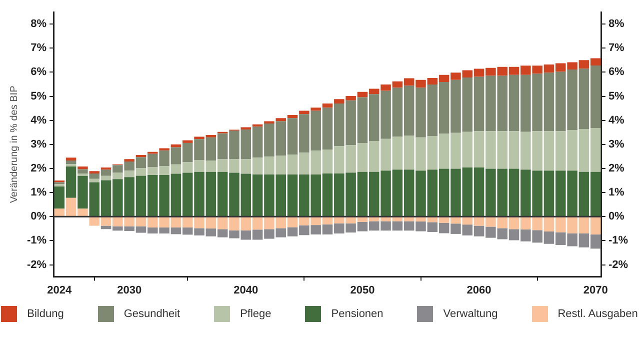 The width and height of the screenshot is (639, 342). I want to click on y-axis-title: Veränderung in % des BIP, so click(14, 144).